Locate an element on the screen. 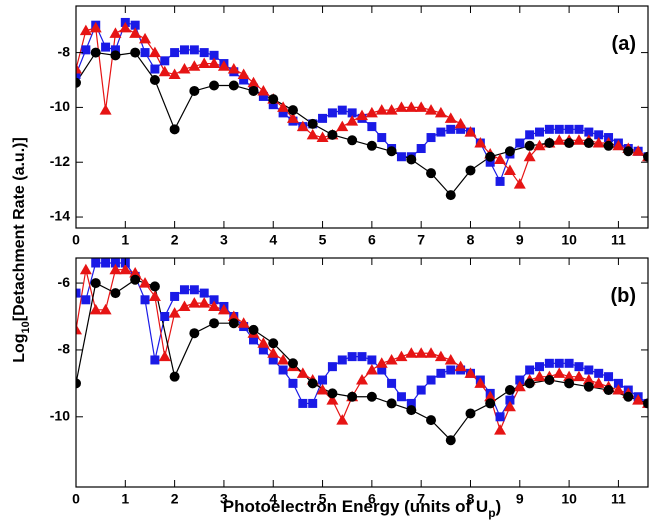 The width and height of the screenshot is (655, 522). y-tick-label: -10 is located at coordinates (60, 415).